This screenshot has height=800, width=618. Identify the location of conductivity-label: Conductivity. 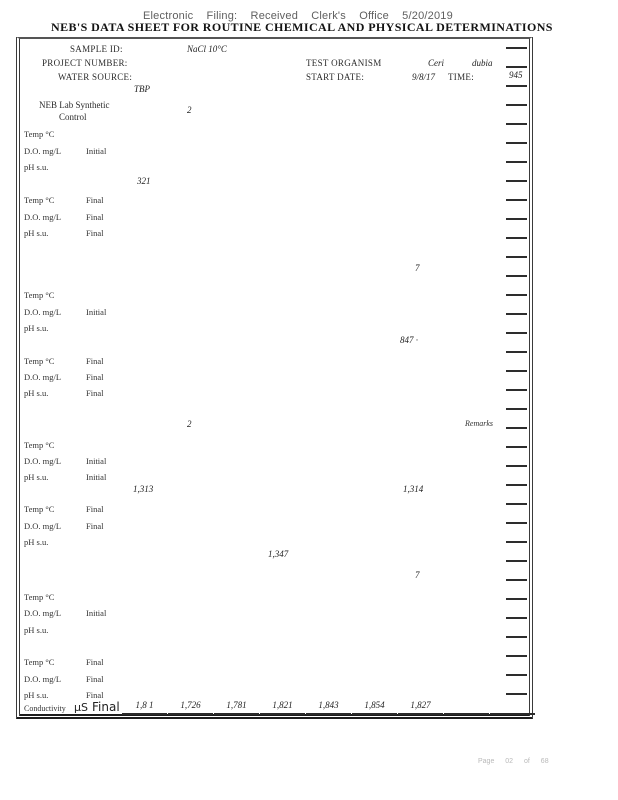
(45, 708).